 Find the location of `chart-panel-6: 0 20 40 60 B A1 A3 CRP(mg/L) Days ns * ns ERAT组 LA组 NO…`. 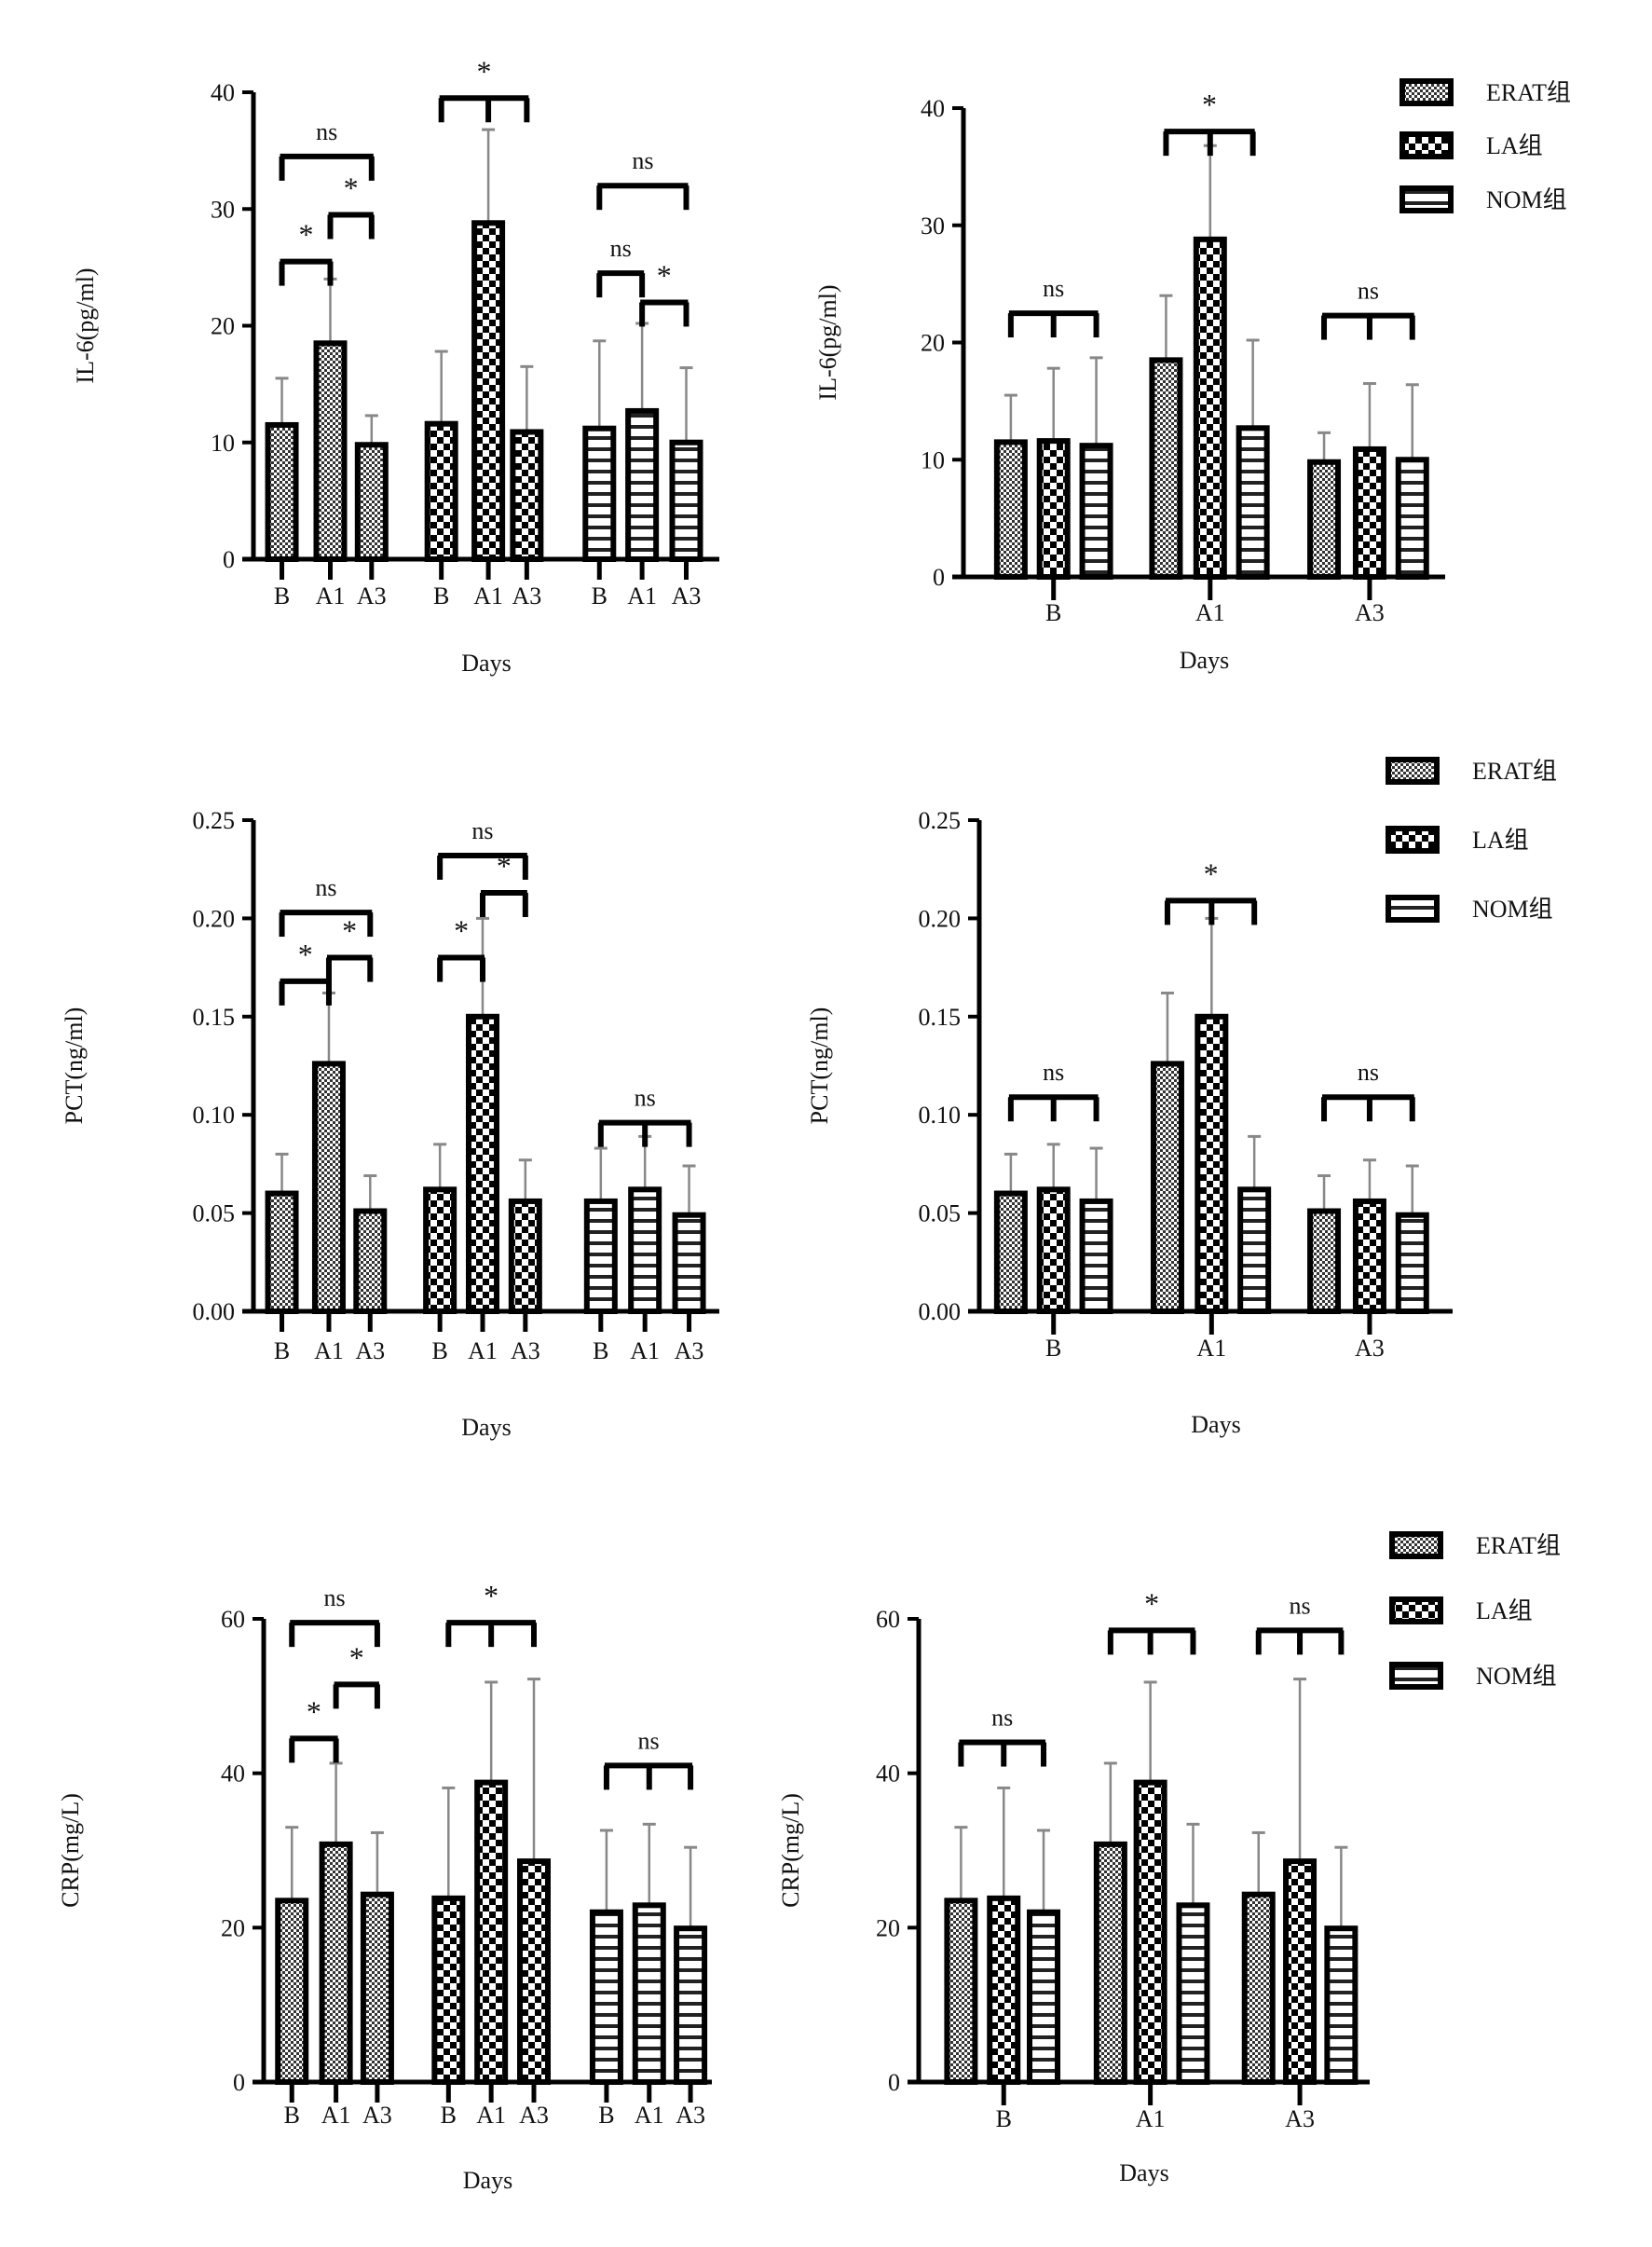

chart-panel-6: 0 20 40 60 B A1 A3 CRP(mg/L) Days ns * ns ERAT组 LA组 NO… is located at coordinates (1169, 1858).